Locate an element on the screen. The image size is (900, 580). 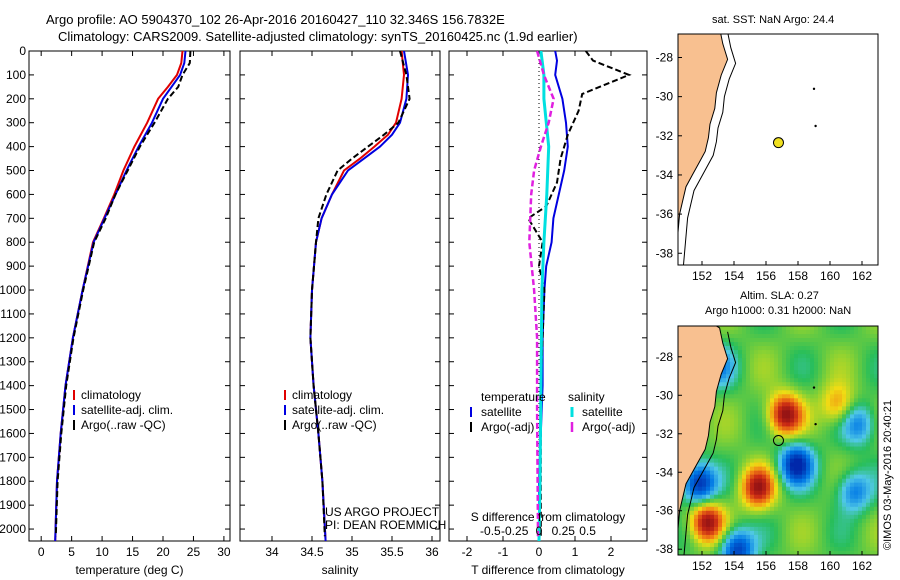
x-tick-label: -1 is located at coordinates (503, 552).